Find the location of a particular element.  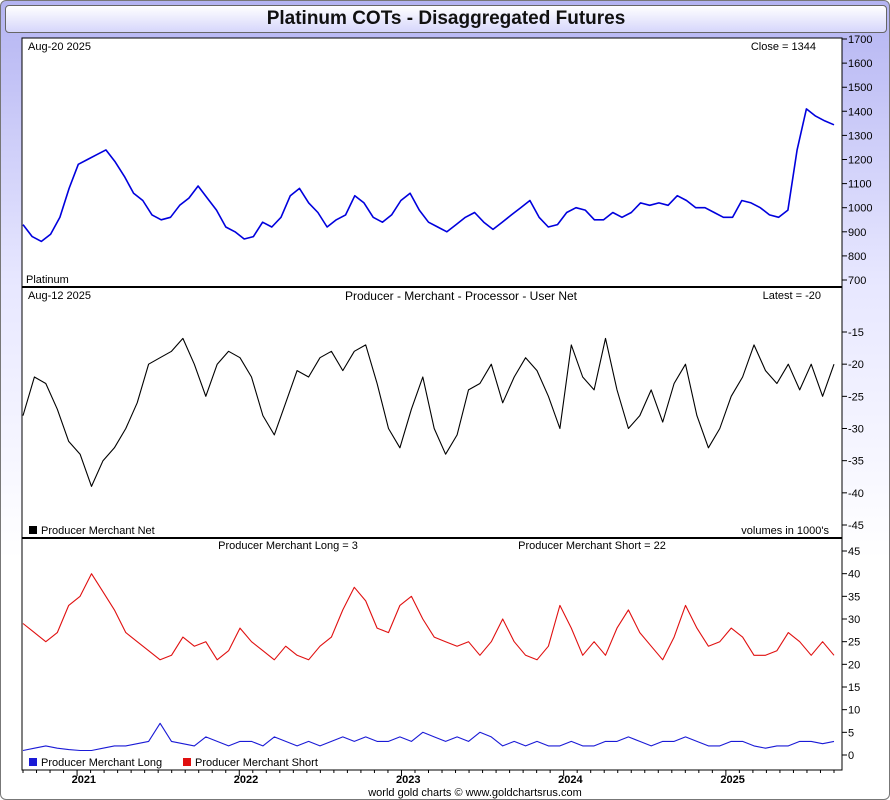

net-legend-label: Producer Merchant Net is located at coordinates (98, 531).